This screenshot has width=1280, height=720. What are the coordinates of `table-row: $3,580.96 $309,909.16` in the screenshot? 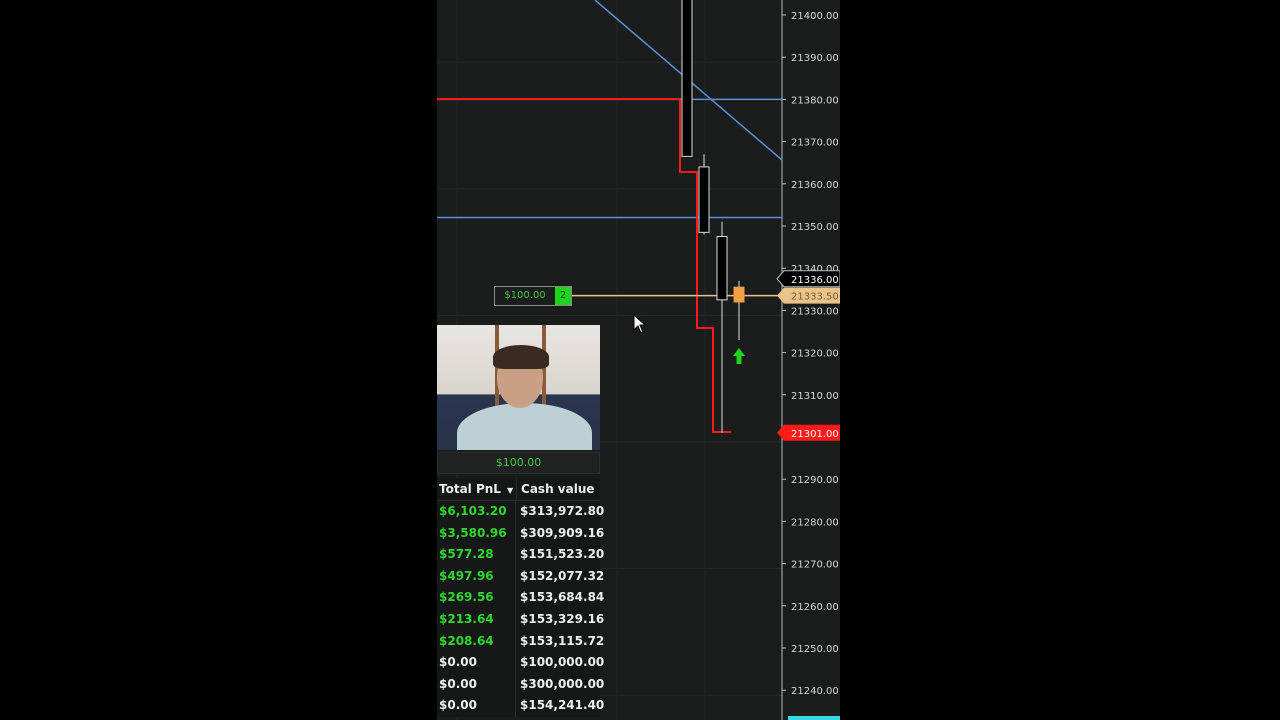 It's located at (521, 533).